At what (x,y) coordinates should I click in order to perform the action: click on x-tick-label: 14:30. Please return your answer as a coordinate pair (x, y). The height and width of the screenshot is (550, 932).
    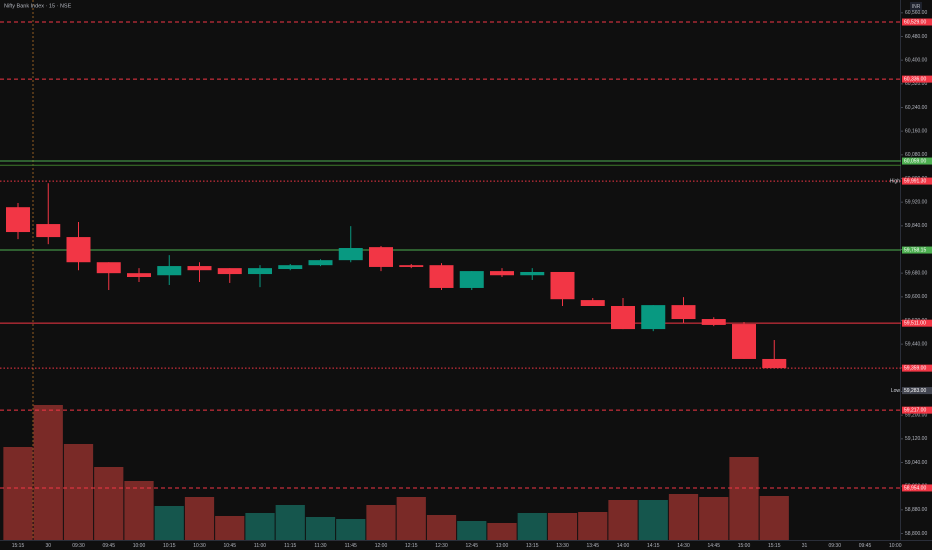
    Looking at the image, I should click on (683, 546).